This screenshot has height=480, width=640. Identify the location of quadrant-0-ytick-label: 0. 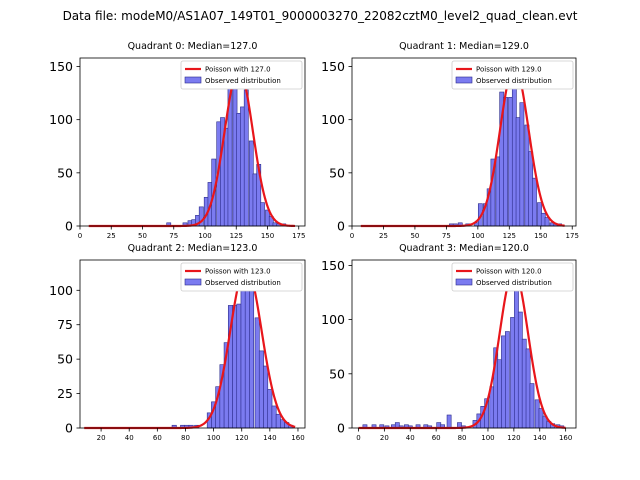
(69, 226).